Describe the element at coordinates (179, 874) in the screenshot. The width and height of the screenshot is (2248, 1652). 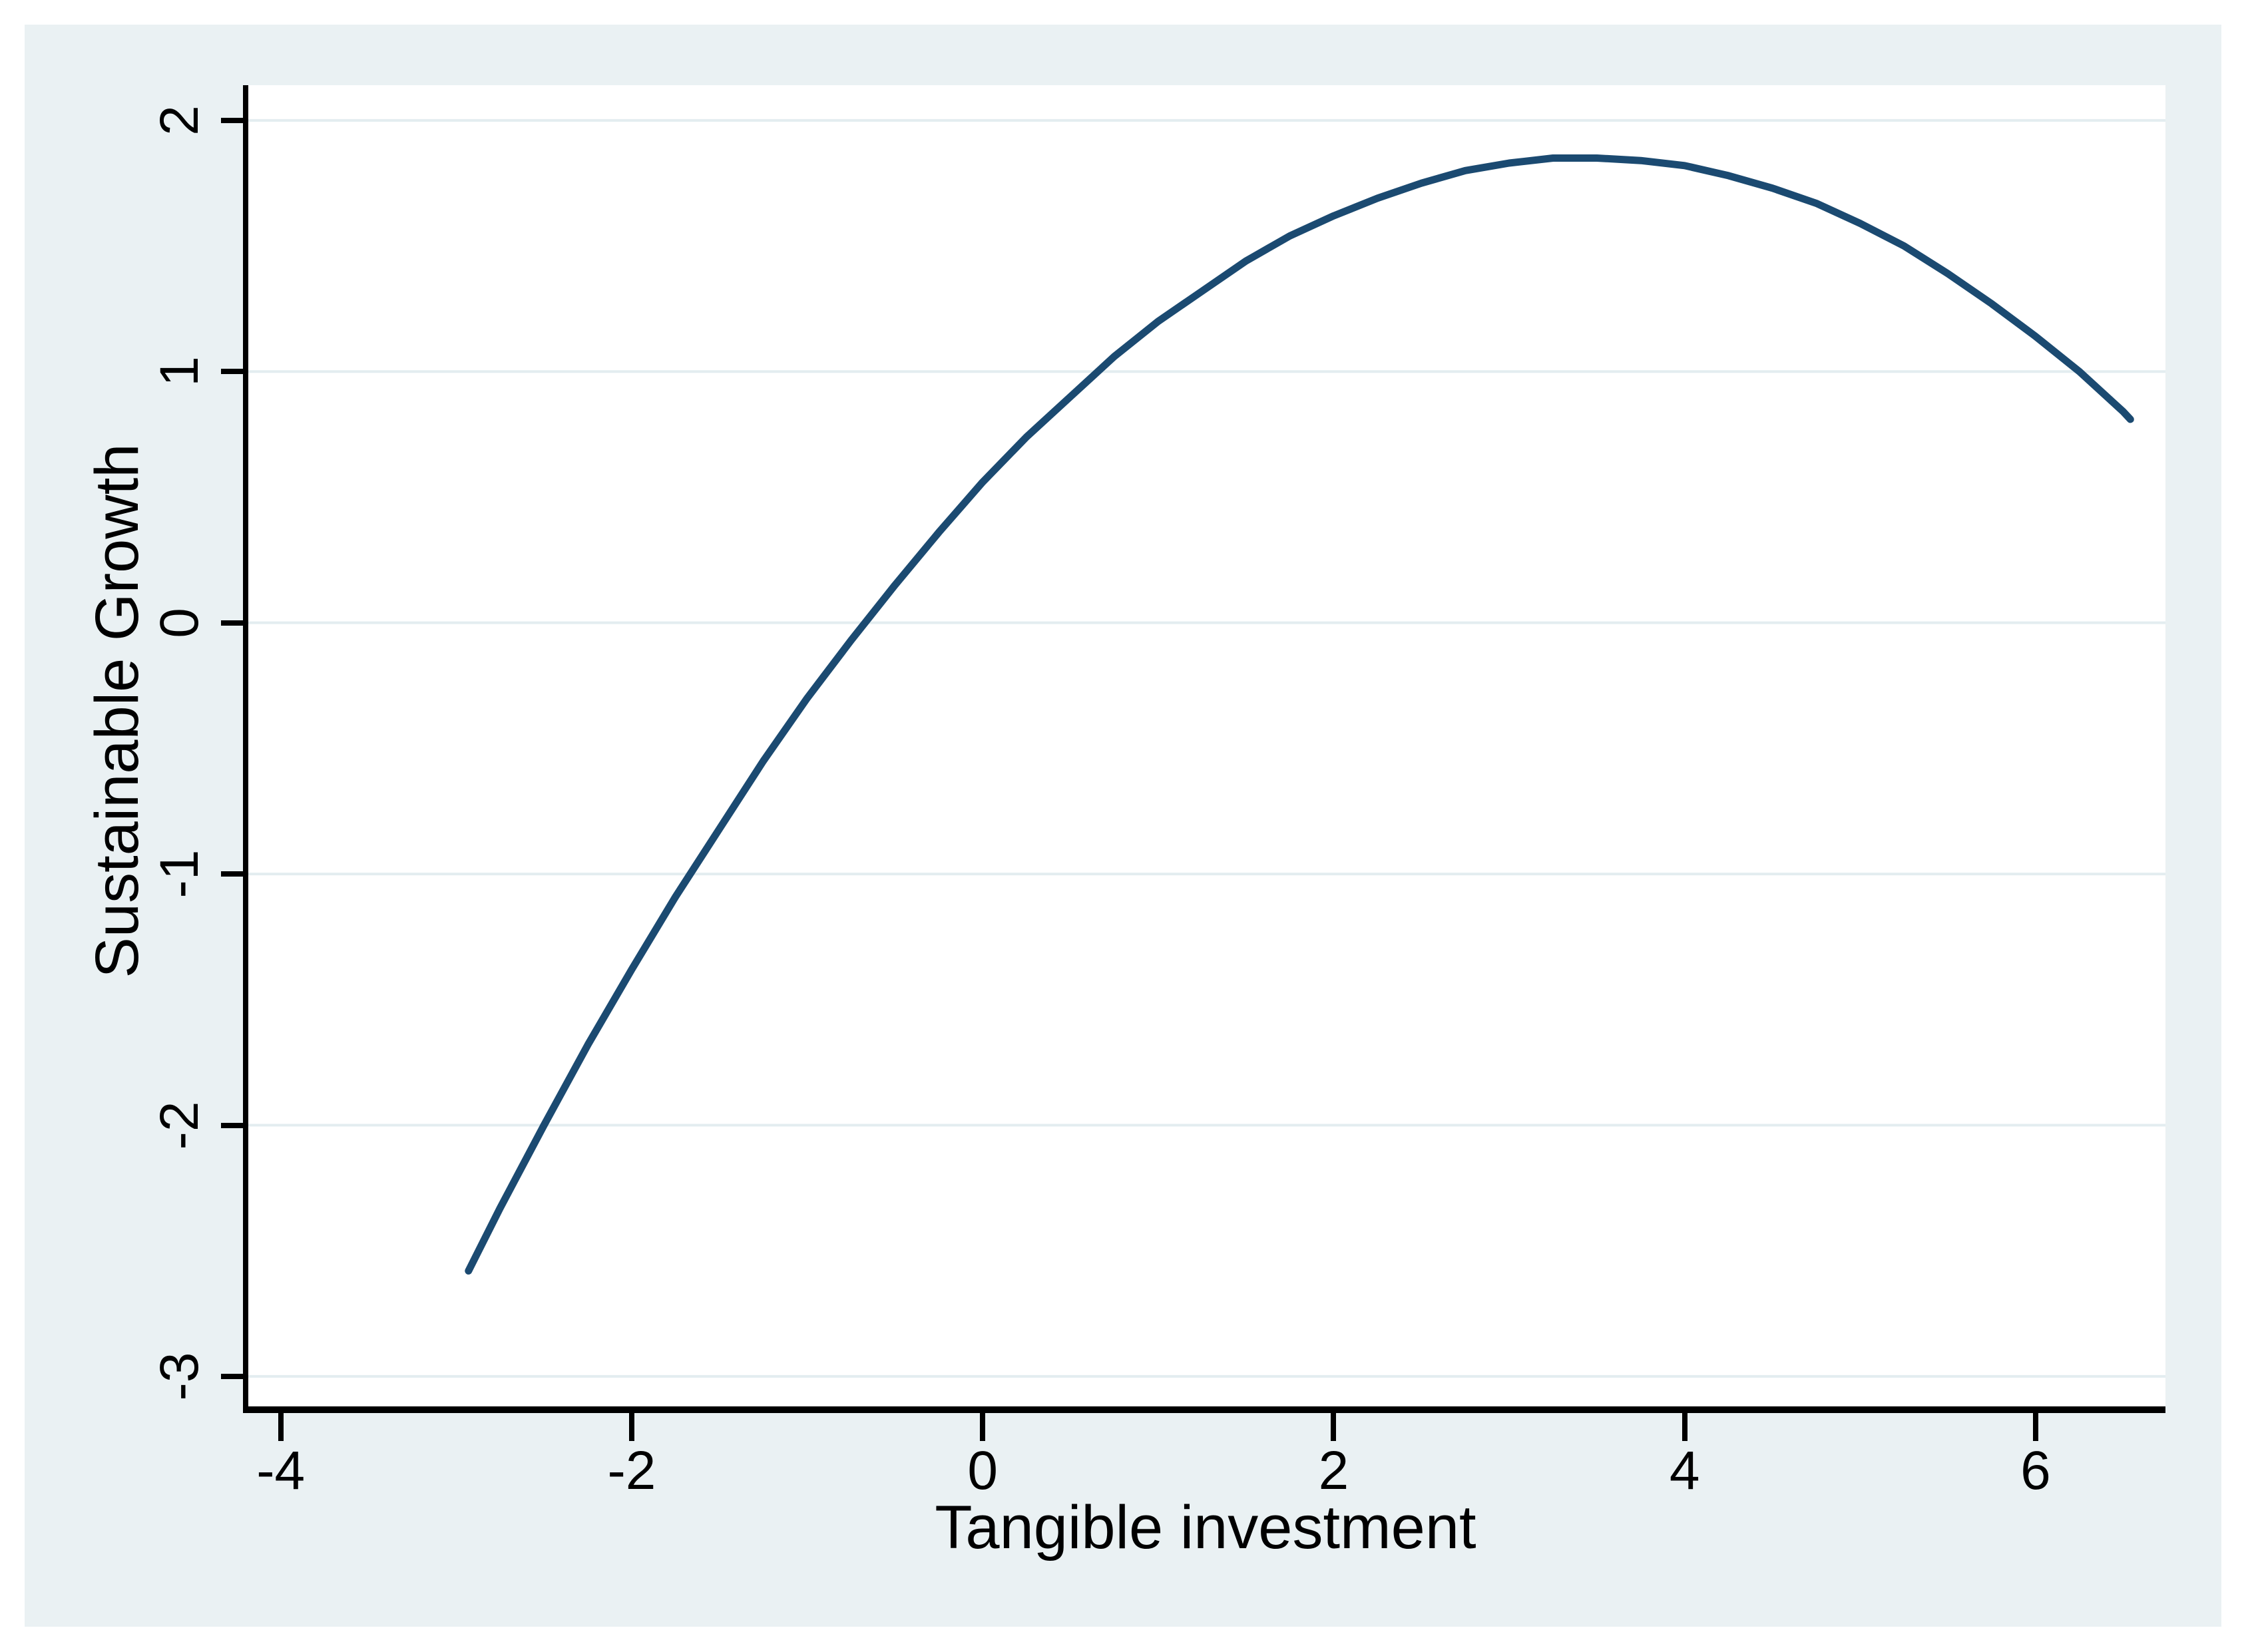
I see `y-tick-label--1: -1` at that location.